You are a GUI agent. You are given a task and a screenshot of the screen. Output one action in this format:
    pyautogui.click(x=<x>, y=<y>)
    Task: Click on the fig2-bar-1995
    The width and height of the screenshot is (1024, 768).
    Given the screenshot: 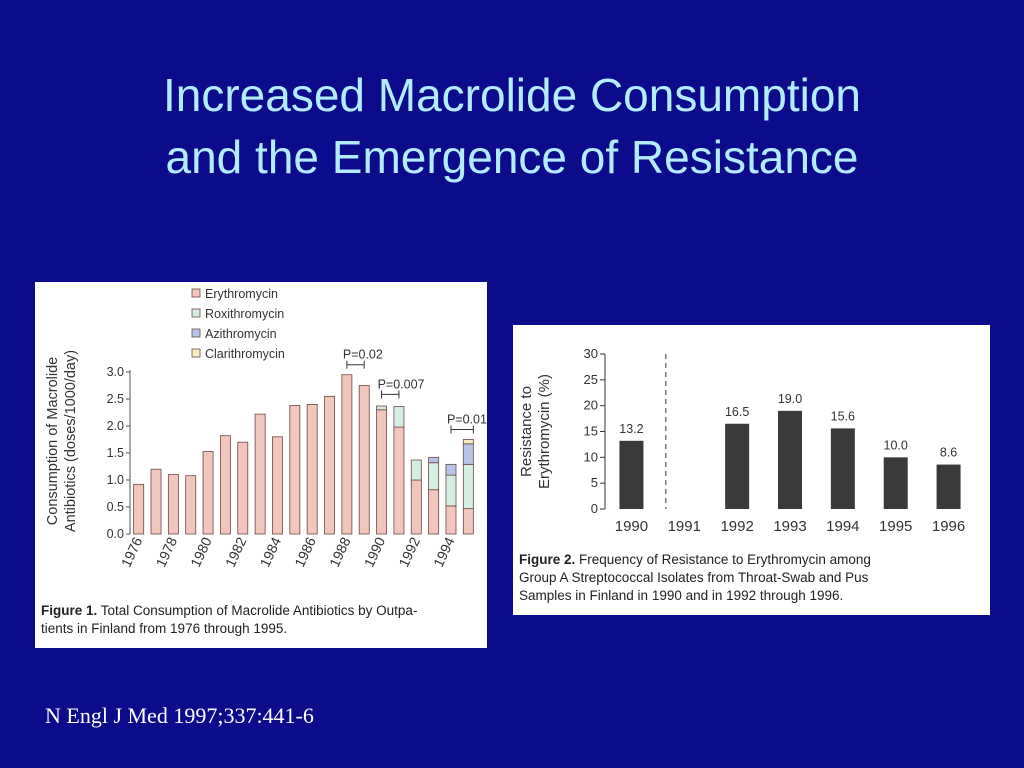 What is the action you would take?
    pyautogui.click(x=895, y=483)
    